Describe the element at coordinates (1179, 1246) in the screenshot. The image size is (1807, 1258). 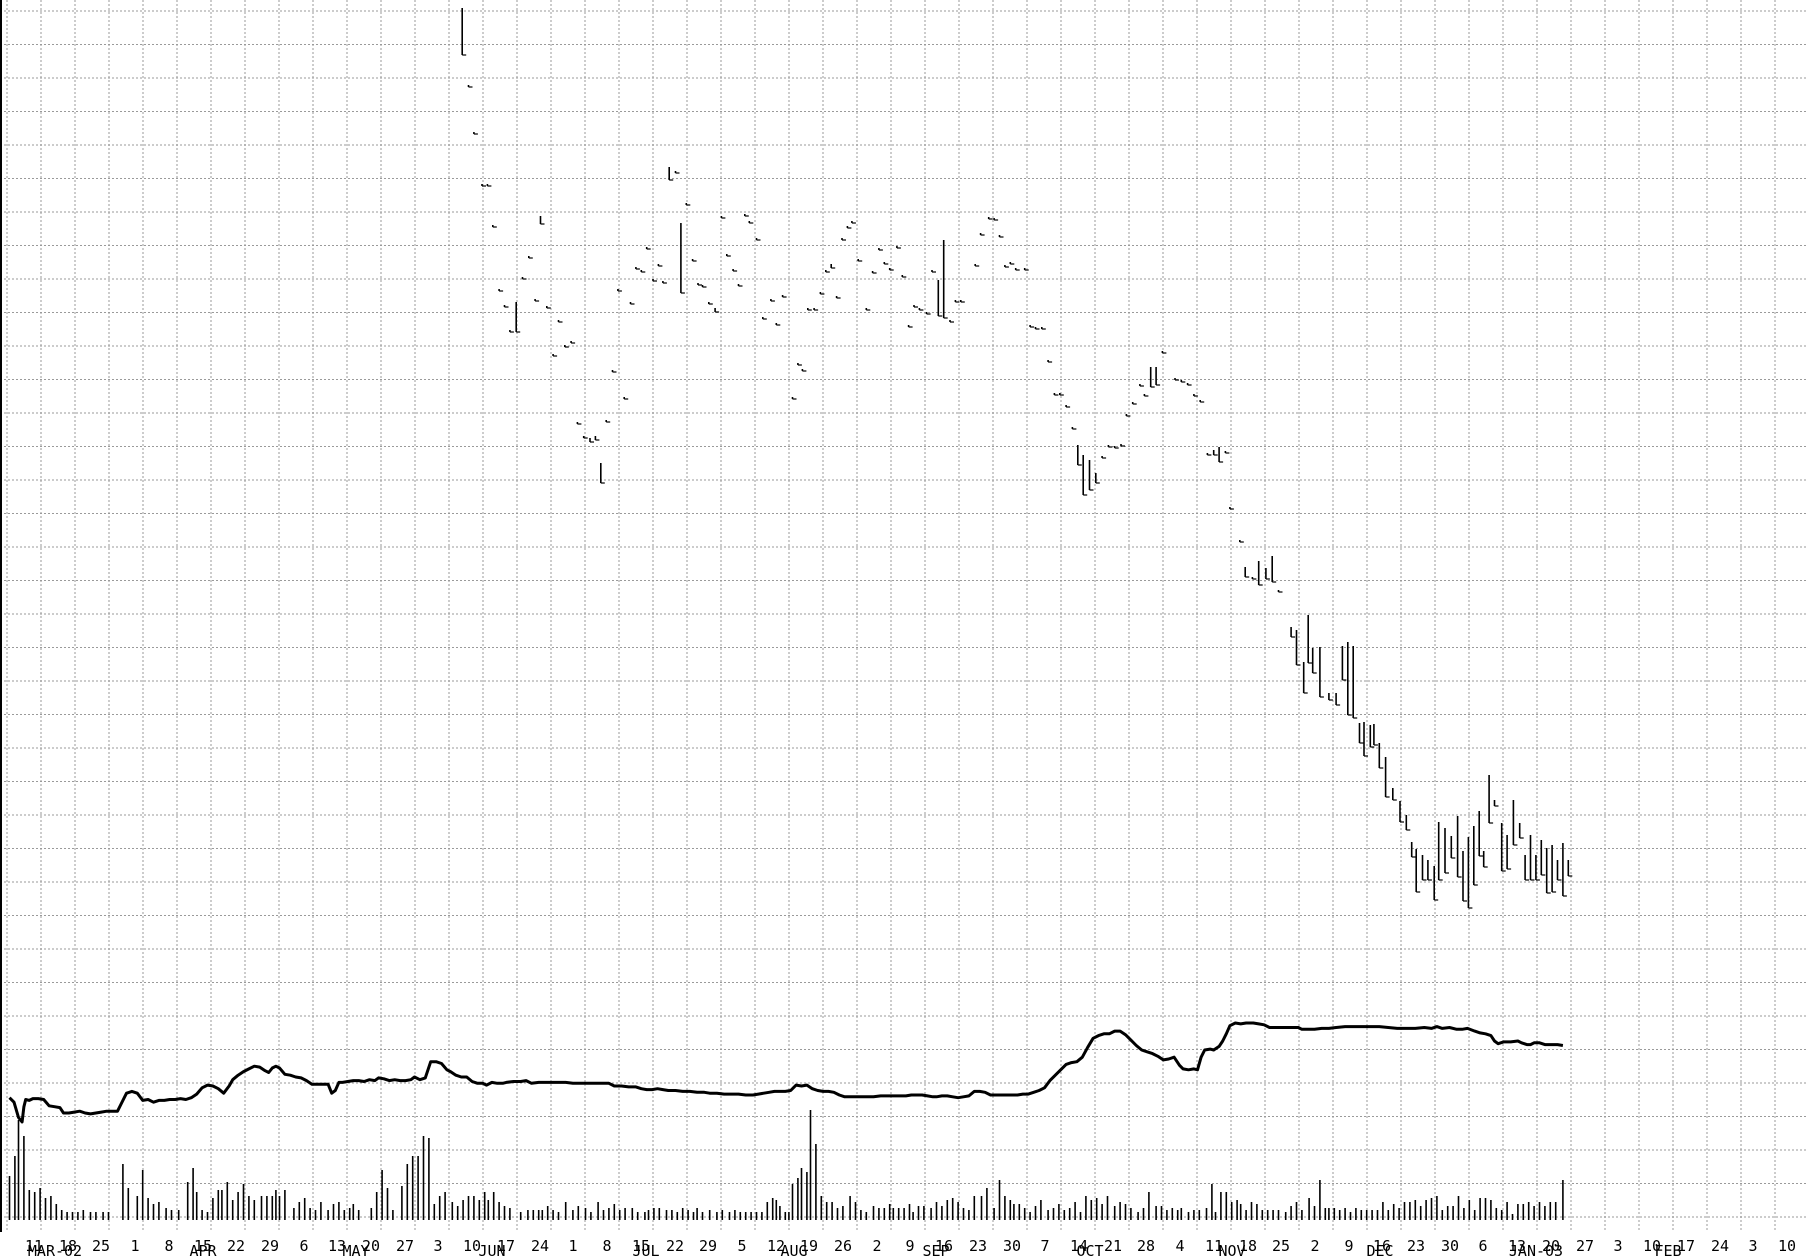
I see `x-tick-label: 4` at that location.